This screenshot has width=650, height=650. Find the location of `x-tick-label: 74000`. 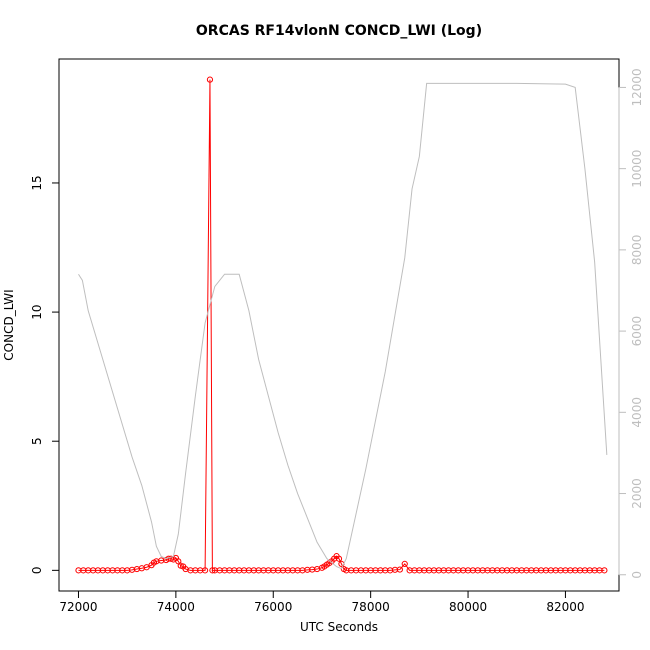

x-tick-label: 74000 is located at coordinates (176, 607).